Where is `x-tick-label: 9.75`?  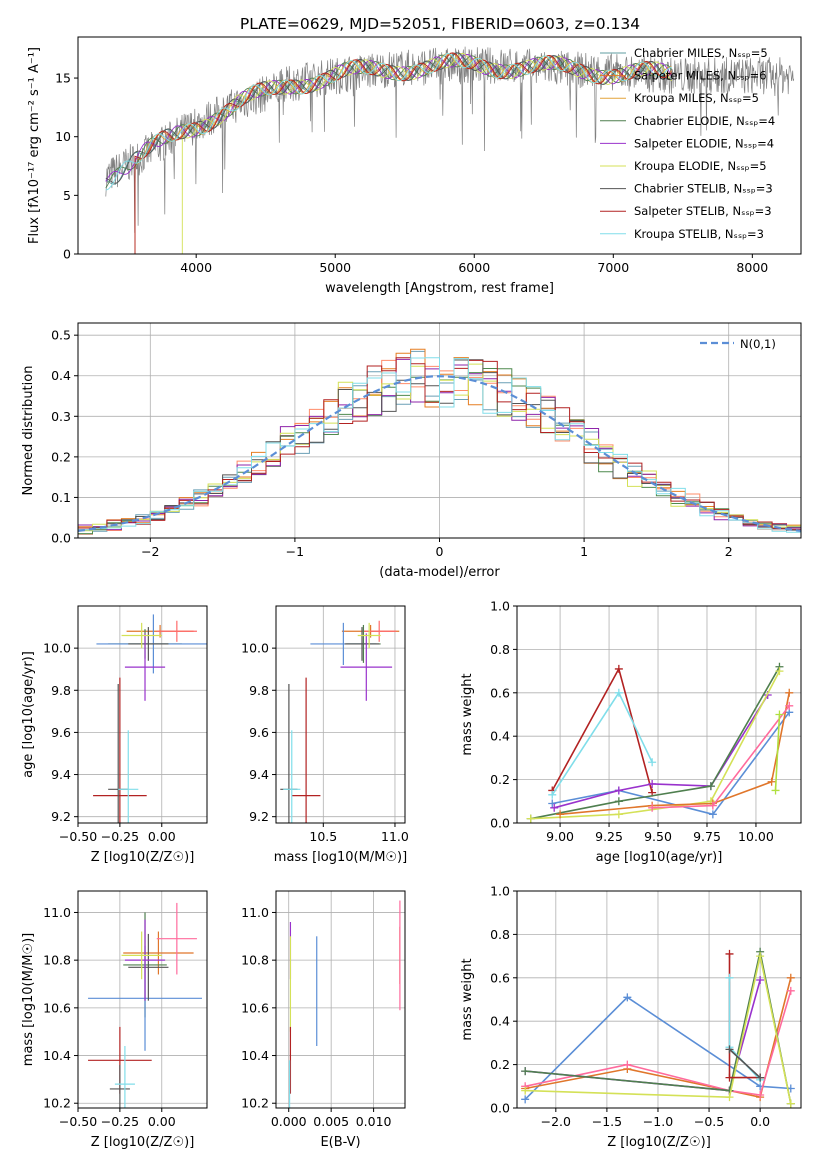 x-tick-label: 9.75 is located at coordinates (707, 836).